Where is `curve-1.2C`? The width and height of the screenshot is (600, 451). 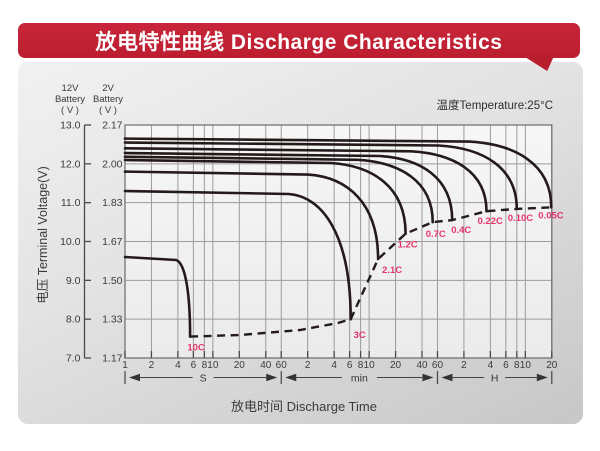
curve-1.2C is located at coordinates (265, 196).